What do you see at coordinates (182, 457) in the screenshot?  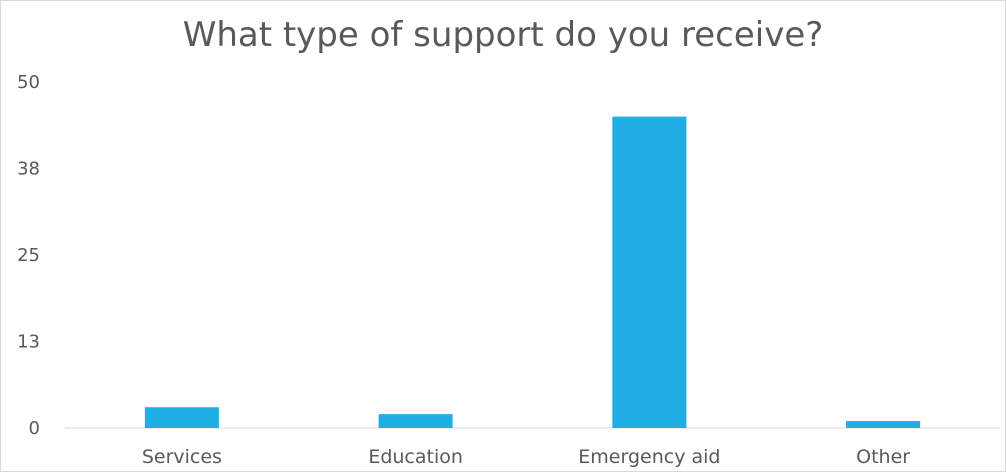 I see `x-tick-label: Services` at bounding box center [182, 457].